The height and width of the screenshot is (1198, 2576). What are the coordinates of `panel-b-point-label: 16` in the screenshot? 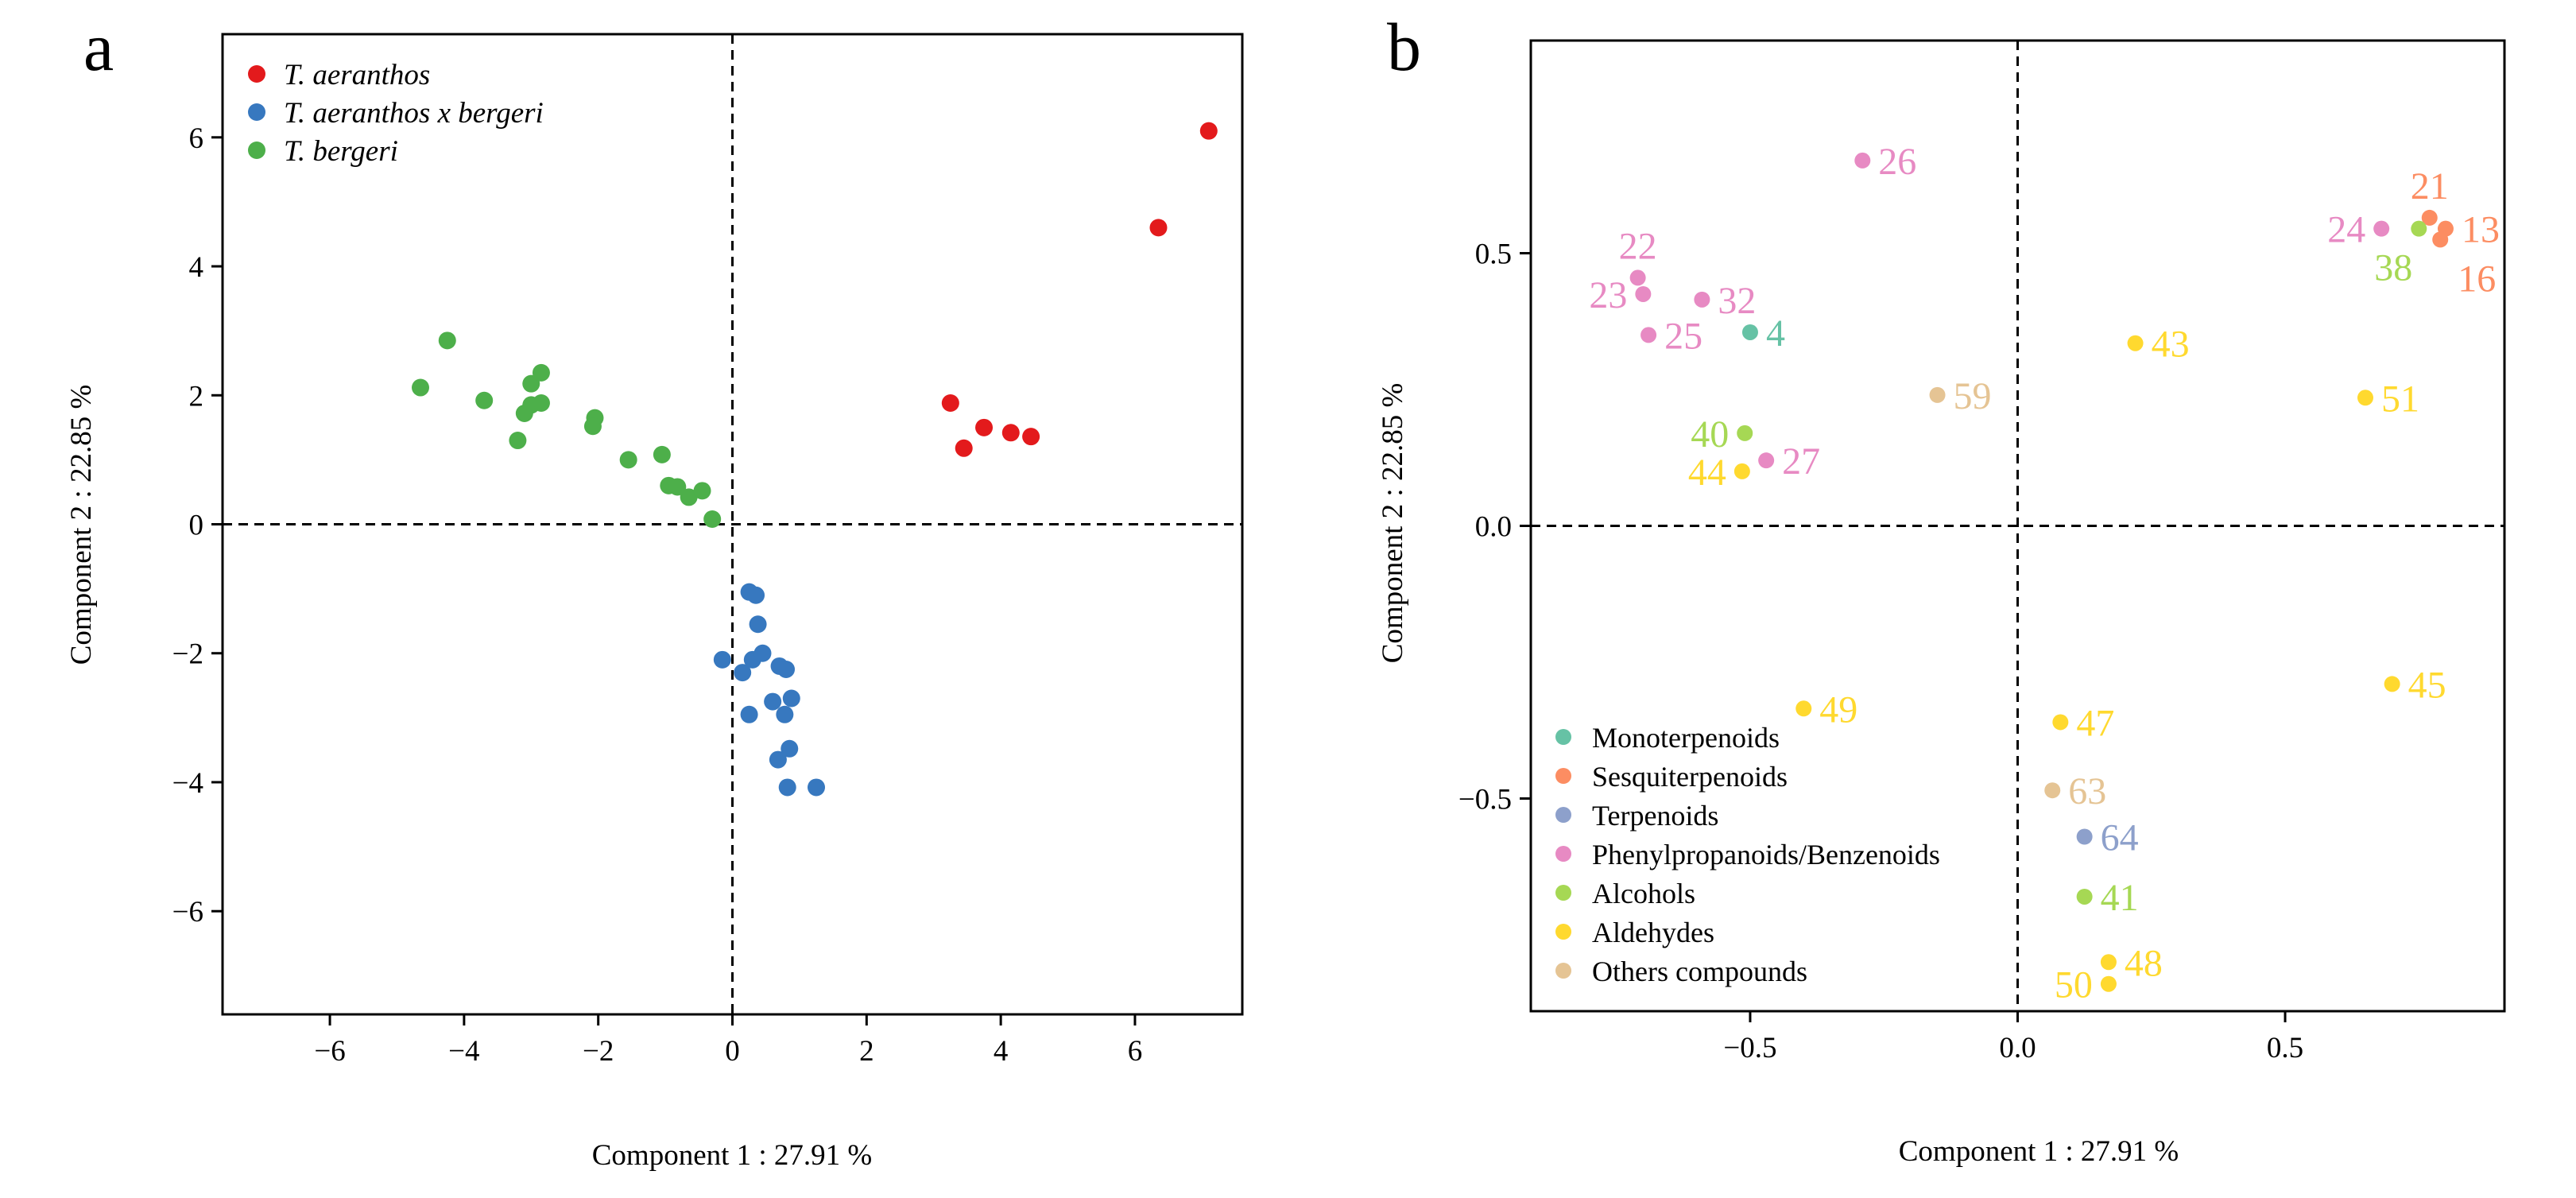 It's located at (2477, 279).